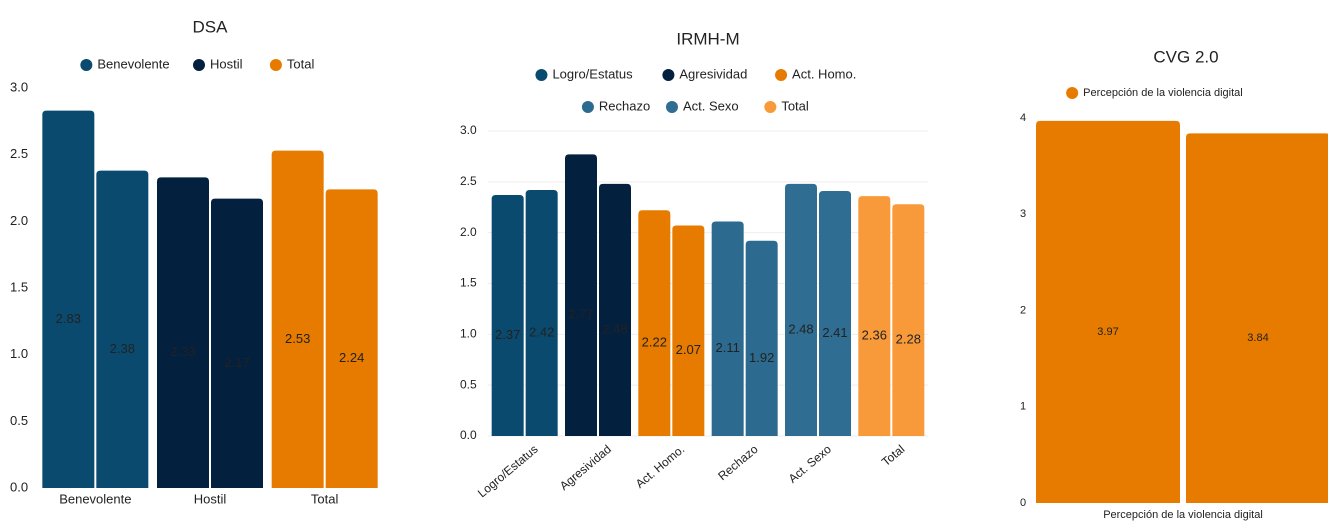  What do you see at coordinates (507, 334) in the screenshot?
I see `value-label: 2.37` at bounding box center [507, 334].